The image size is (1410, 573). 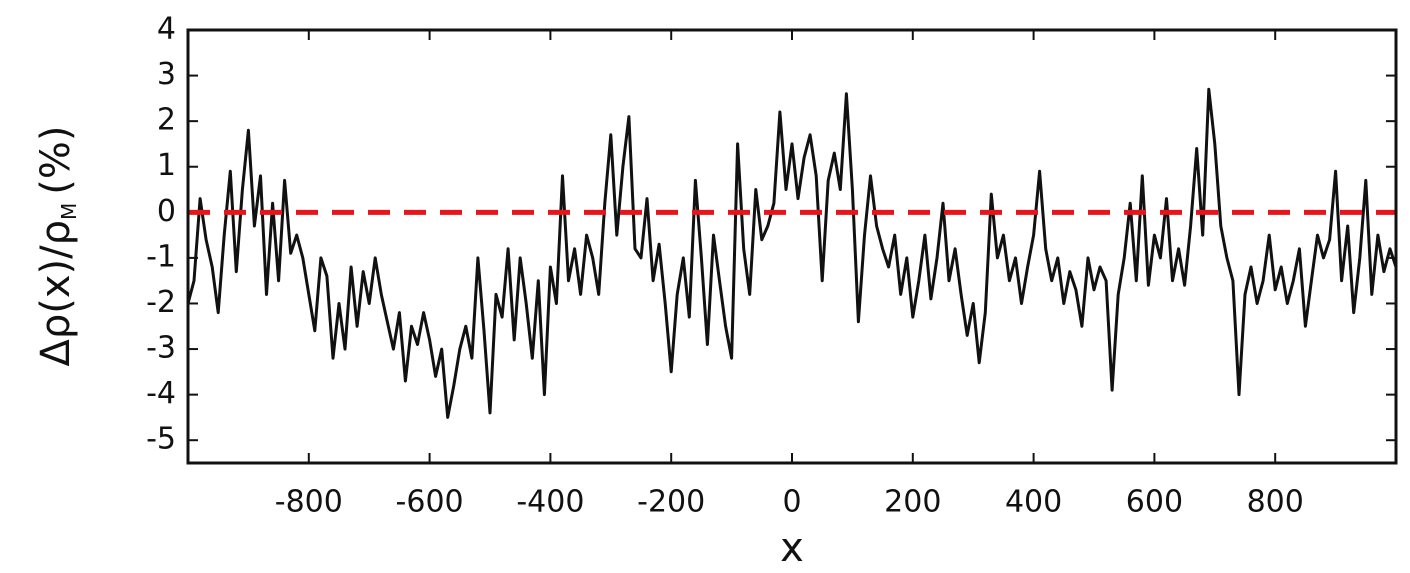 What do you see at coordinates (791, 502) in the screenshot?
I see `x-tick-label: 0` at bounding box center [791, 502].